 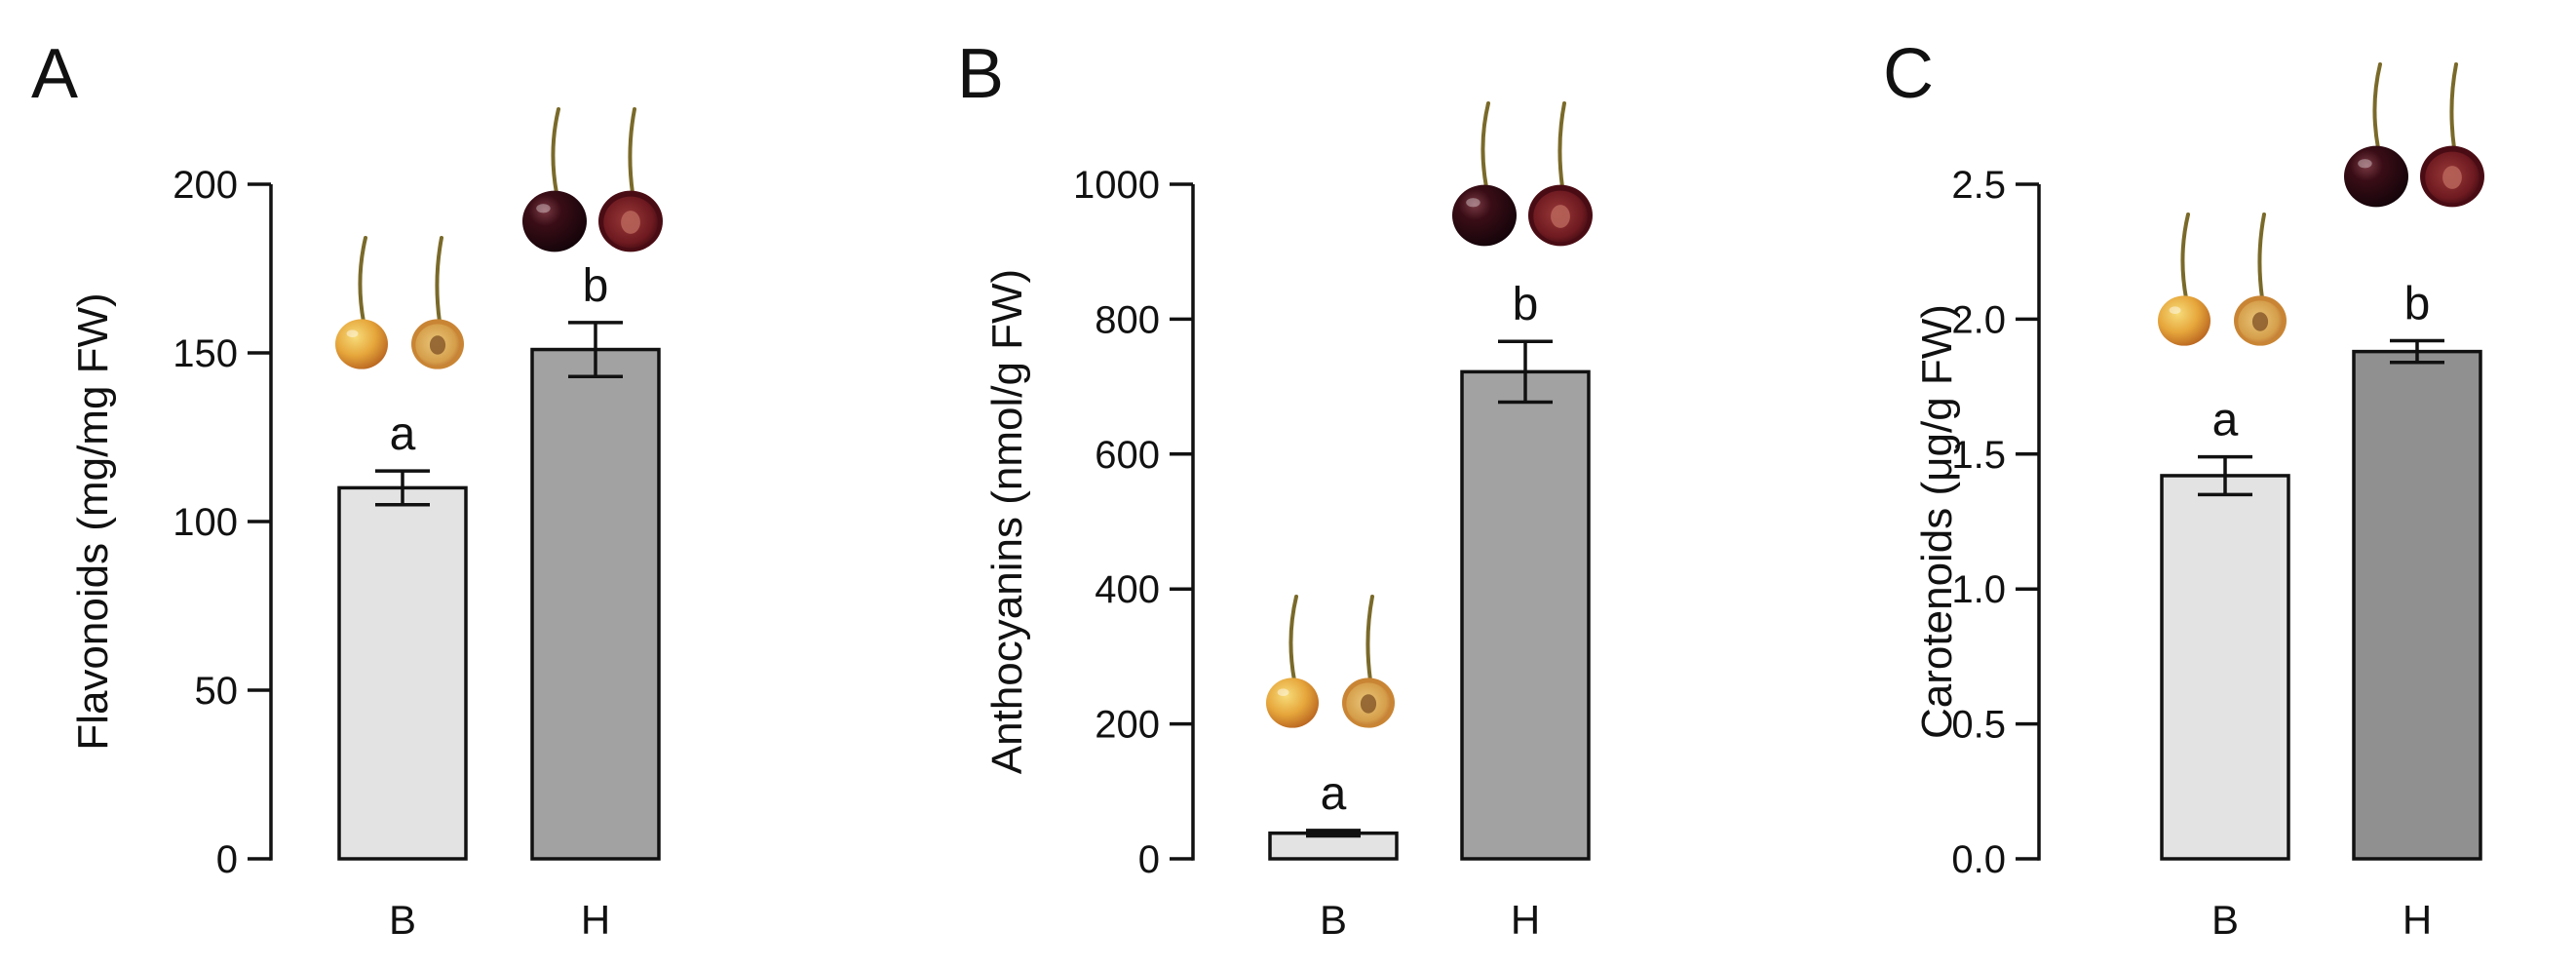 What do you see at coordinates (1978, 319) in the screenshot?
I see `y-tick-label: 2.0` at bounding box center [1978, 319].